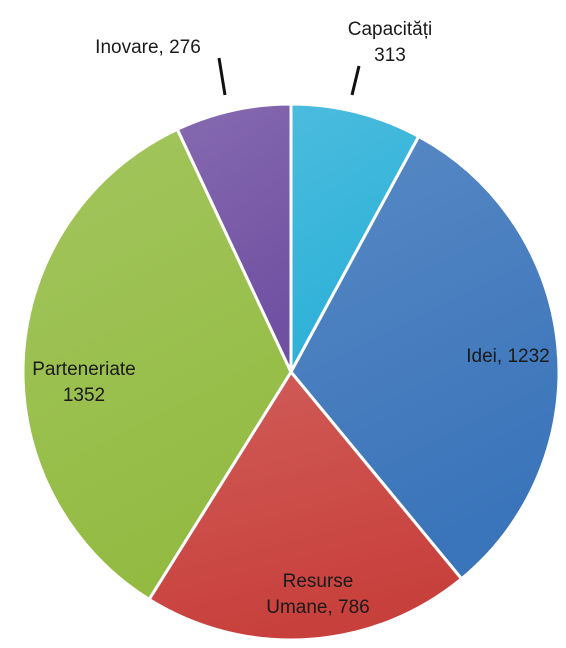 The height and width of the screenshot is (648, 566). I want to click on data-label: Idei, 1232, so click(507, 356).